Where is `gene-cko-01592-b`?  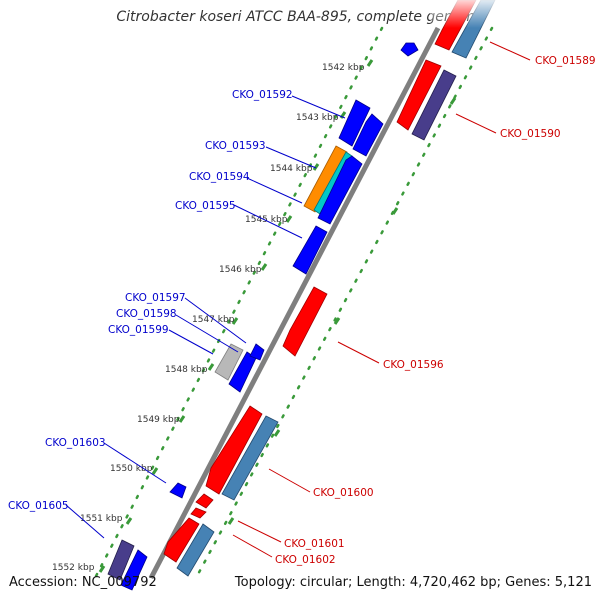 gene-cko-01592-b is located at coordinates (368, 135).